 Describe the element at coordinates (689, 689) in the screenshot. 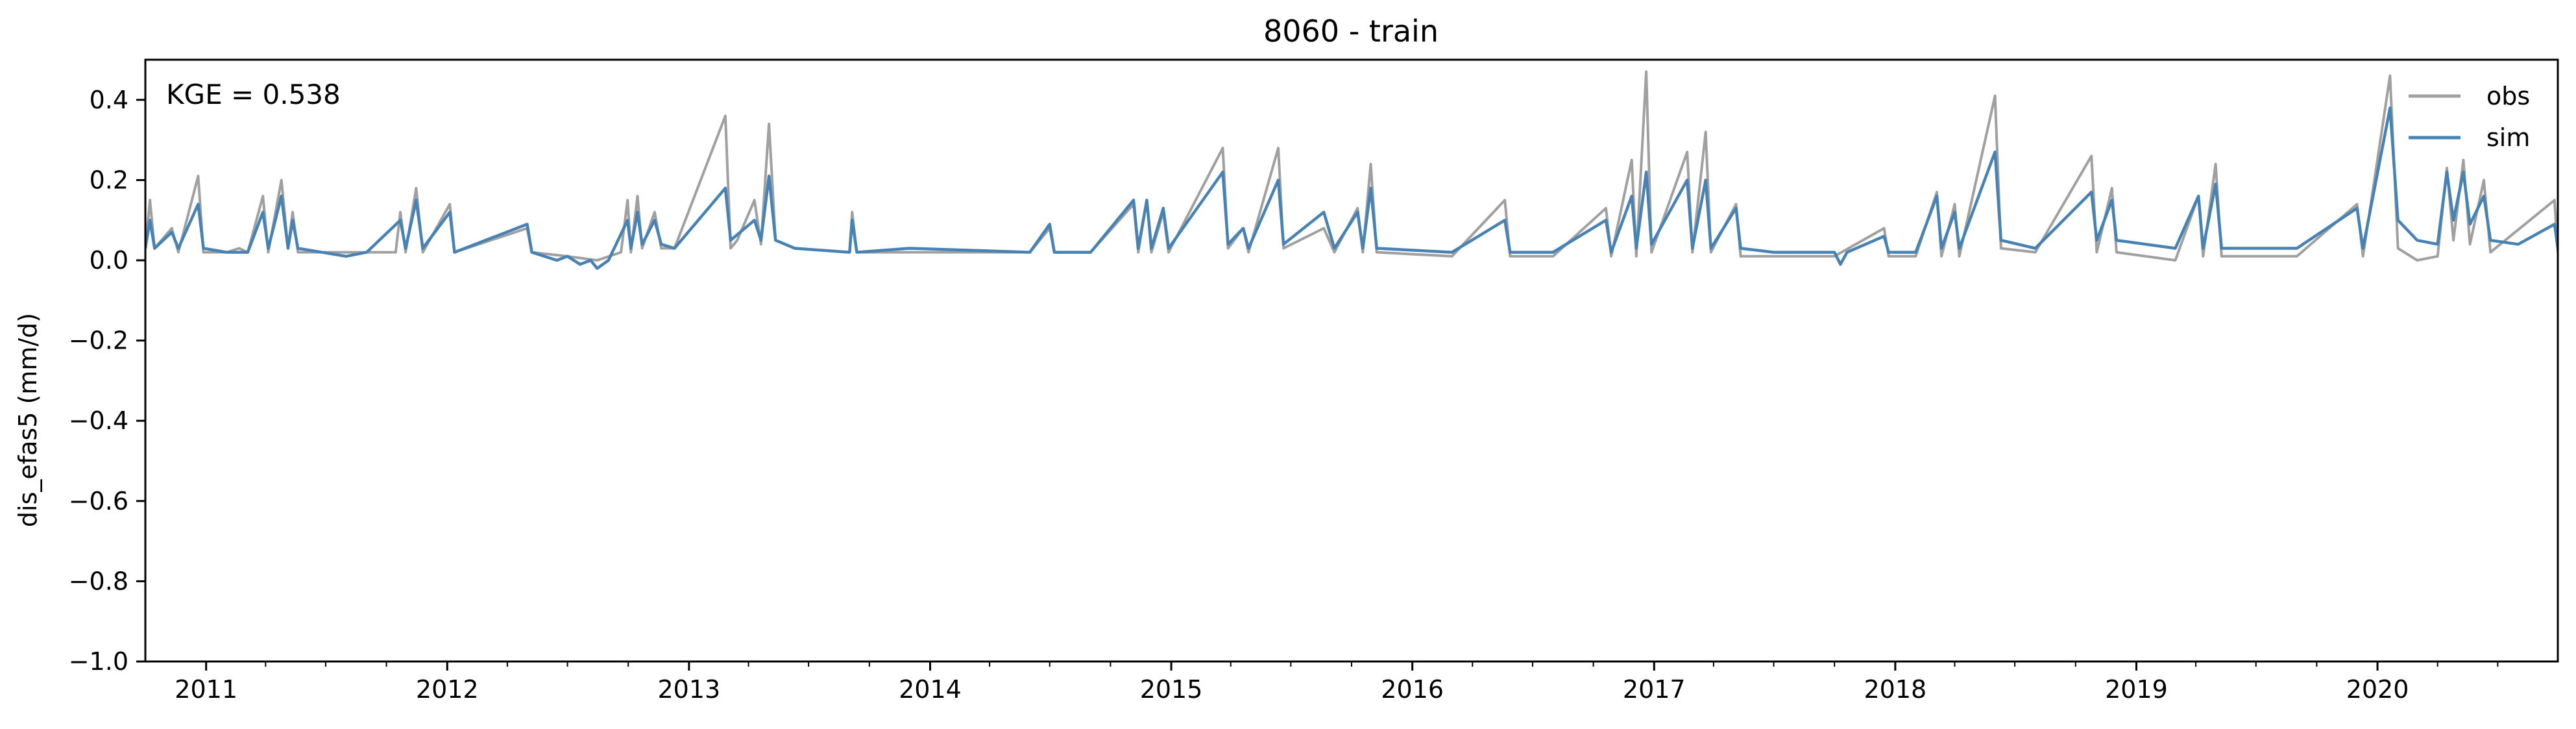

I see `x-tick-label: 2013` at that location.